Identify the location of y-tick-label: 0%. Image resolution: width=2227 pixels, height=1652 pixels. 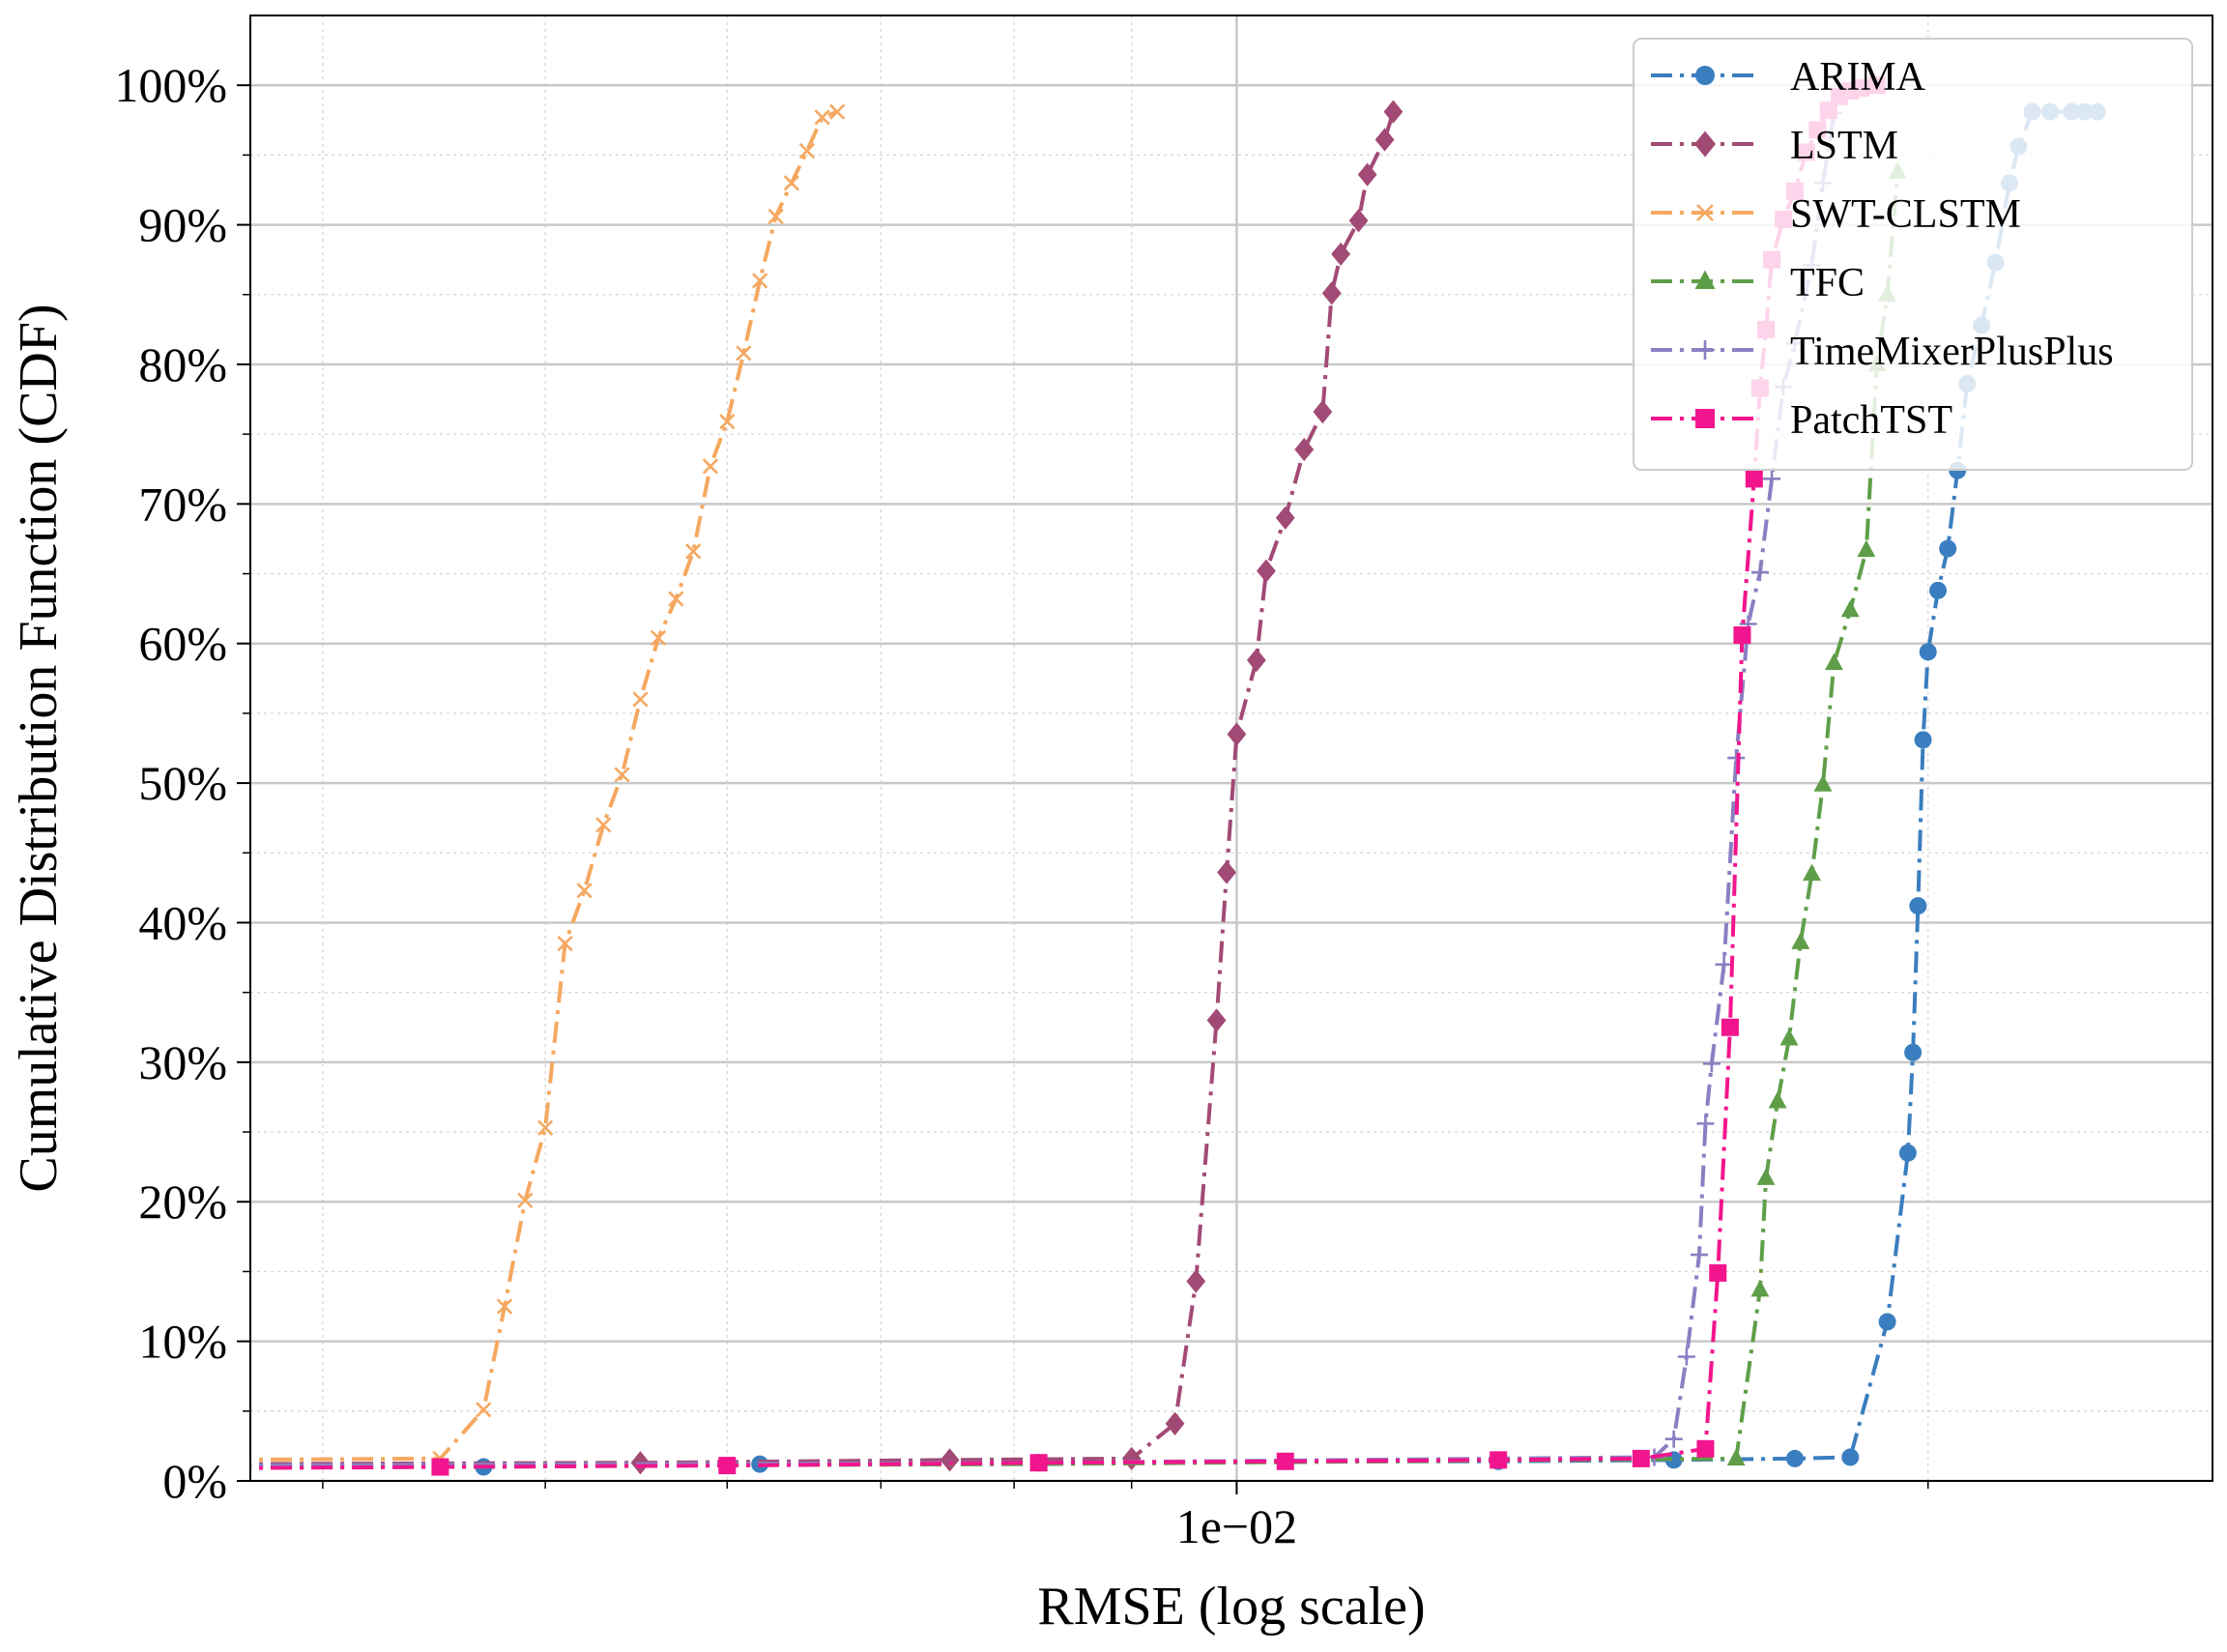
(194, 1481).